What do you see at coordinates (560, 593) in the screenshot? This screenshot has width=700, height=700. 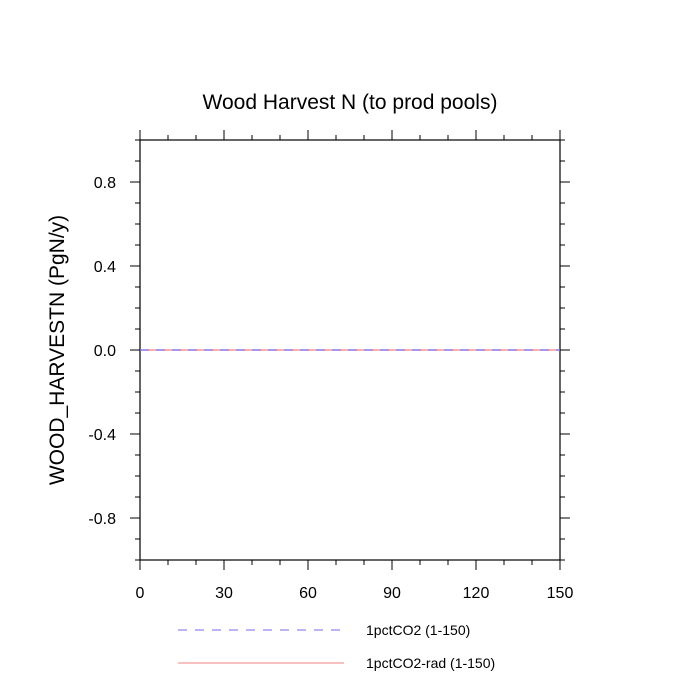 I see `x-tick-label: 150` at bounding box center [560, 593].